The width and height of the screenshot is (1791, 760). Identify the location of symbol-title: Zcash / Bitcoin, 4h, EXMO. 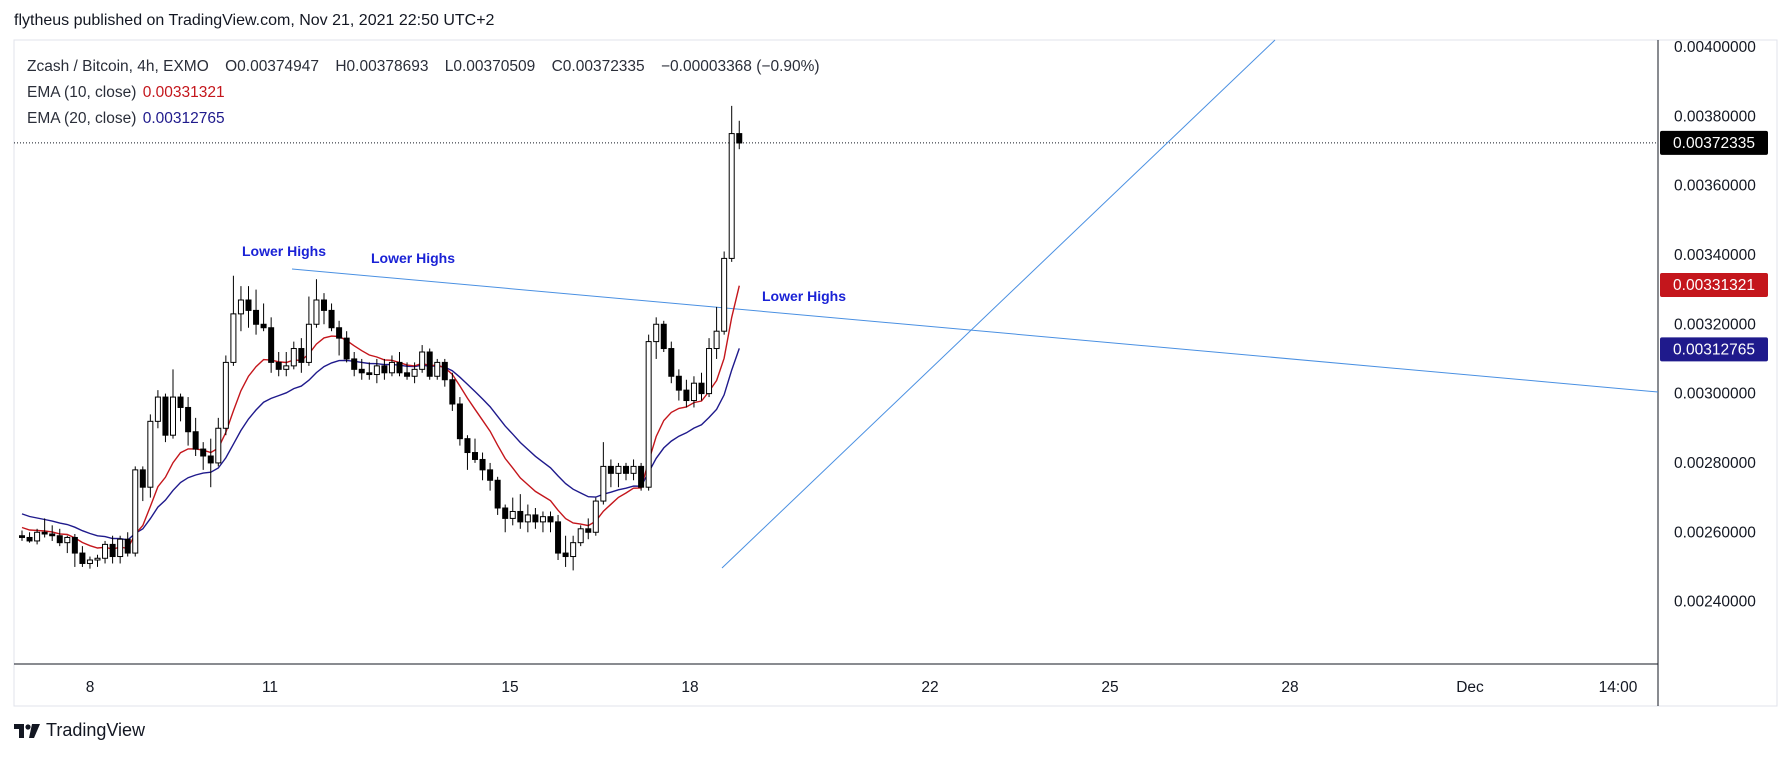
(118, 66).